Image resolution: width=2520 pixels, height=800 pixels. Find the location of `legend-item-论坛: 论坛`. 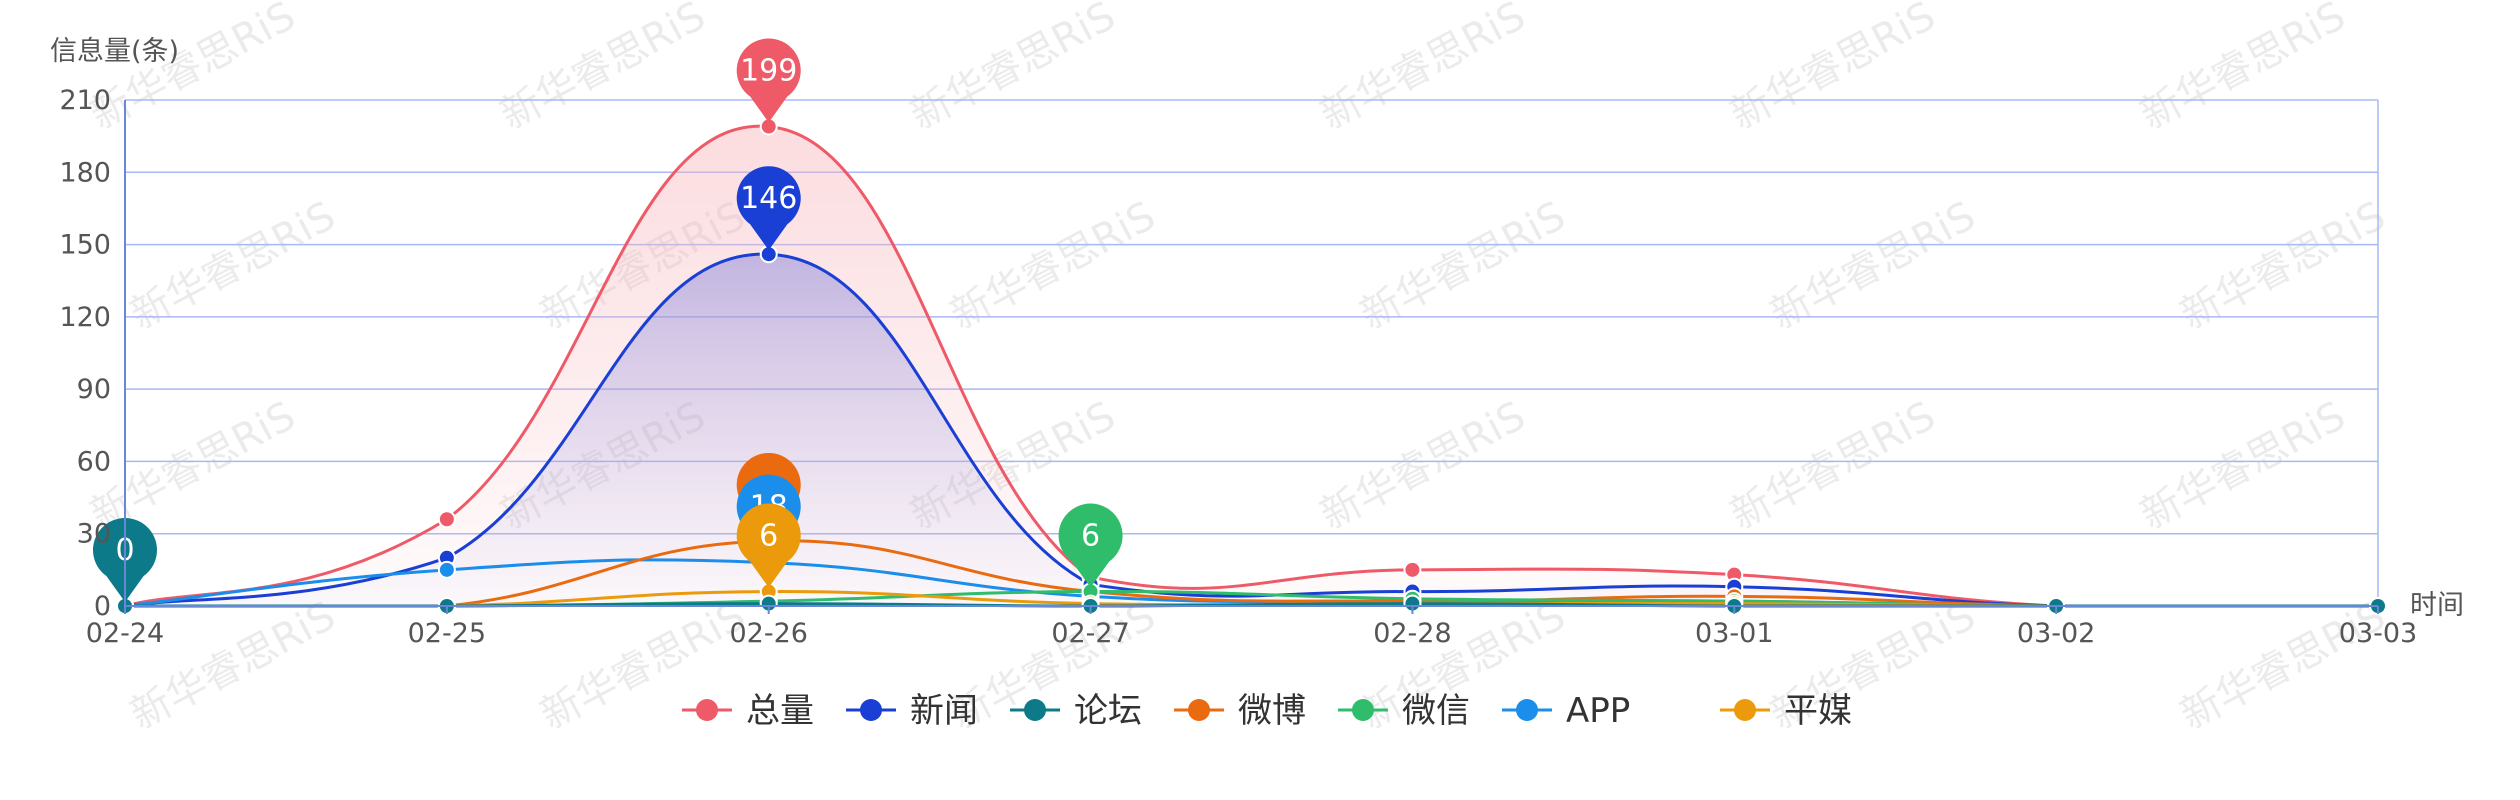

legend-item-论坛: 论坛 is located at coordinates (1076, 711).